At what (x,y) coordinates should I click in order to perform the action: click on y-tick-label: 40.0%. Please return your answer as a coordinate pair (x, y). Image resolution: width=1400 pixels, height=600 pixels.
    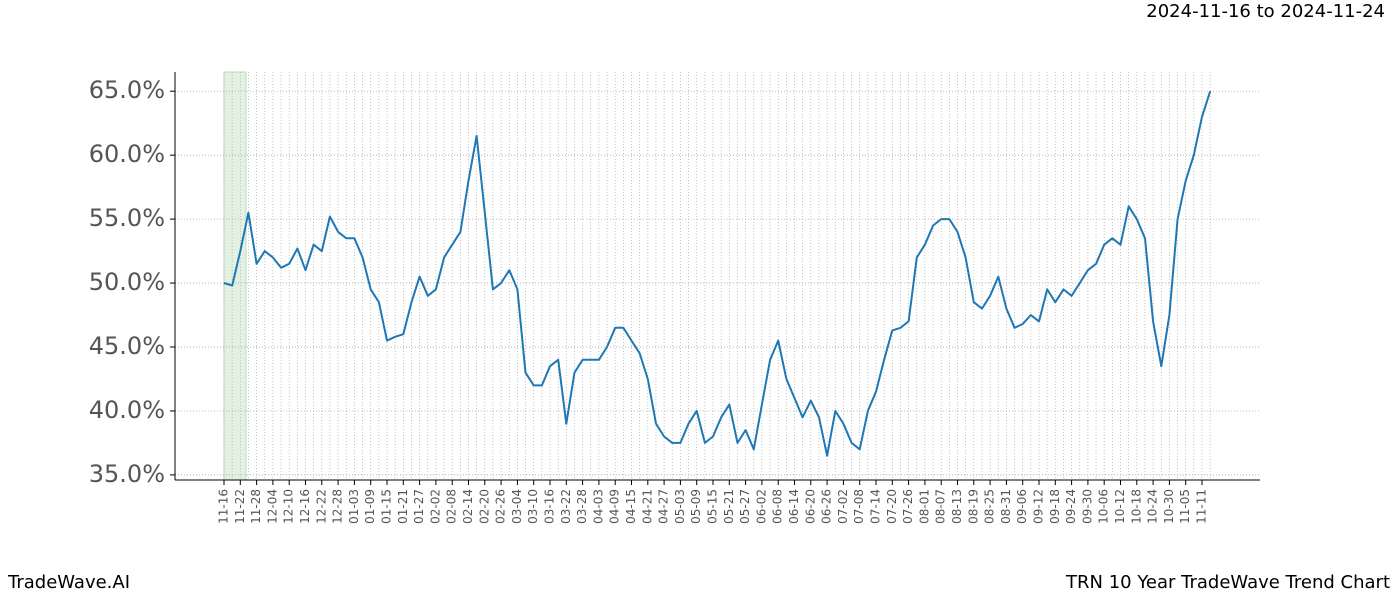
    Looking at the image, I should click on (127, 410).